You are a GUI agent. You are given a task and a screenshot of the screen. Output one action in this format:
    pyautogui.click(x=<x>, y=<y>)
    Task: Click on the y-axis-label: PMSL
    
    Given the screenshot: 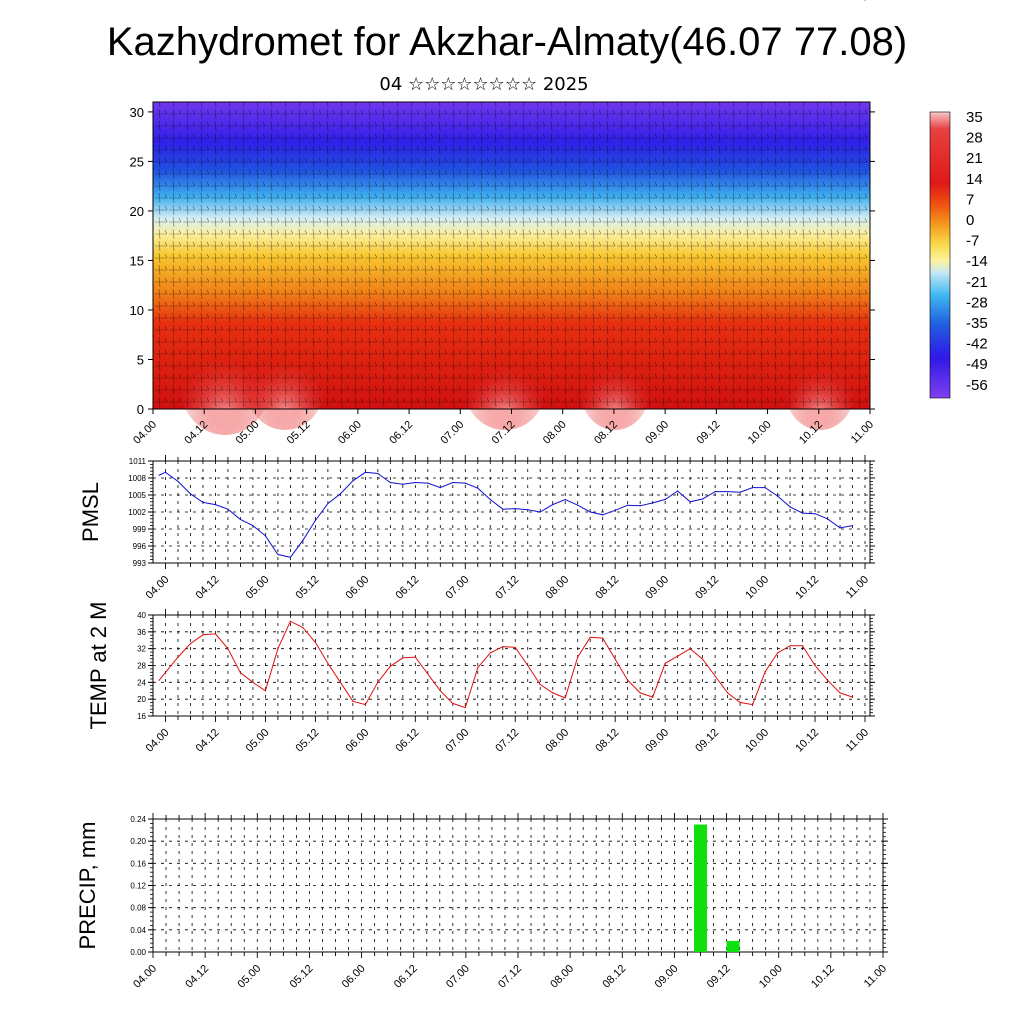 What is the action you would take?
    pyautogui.click(x=90, y=512)
    